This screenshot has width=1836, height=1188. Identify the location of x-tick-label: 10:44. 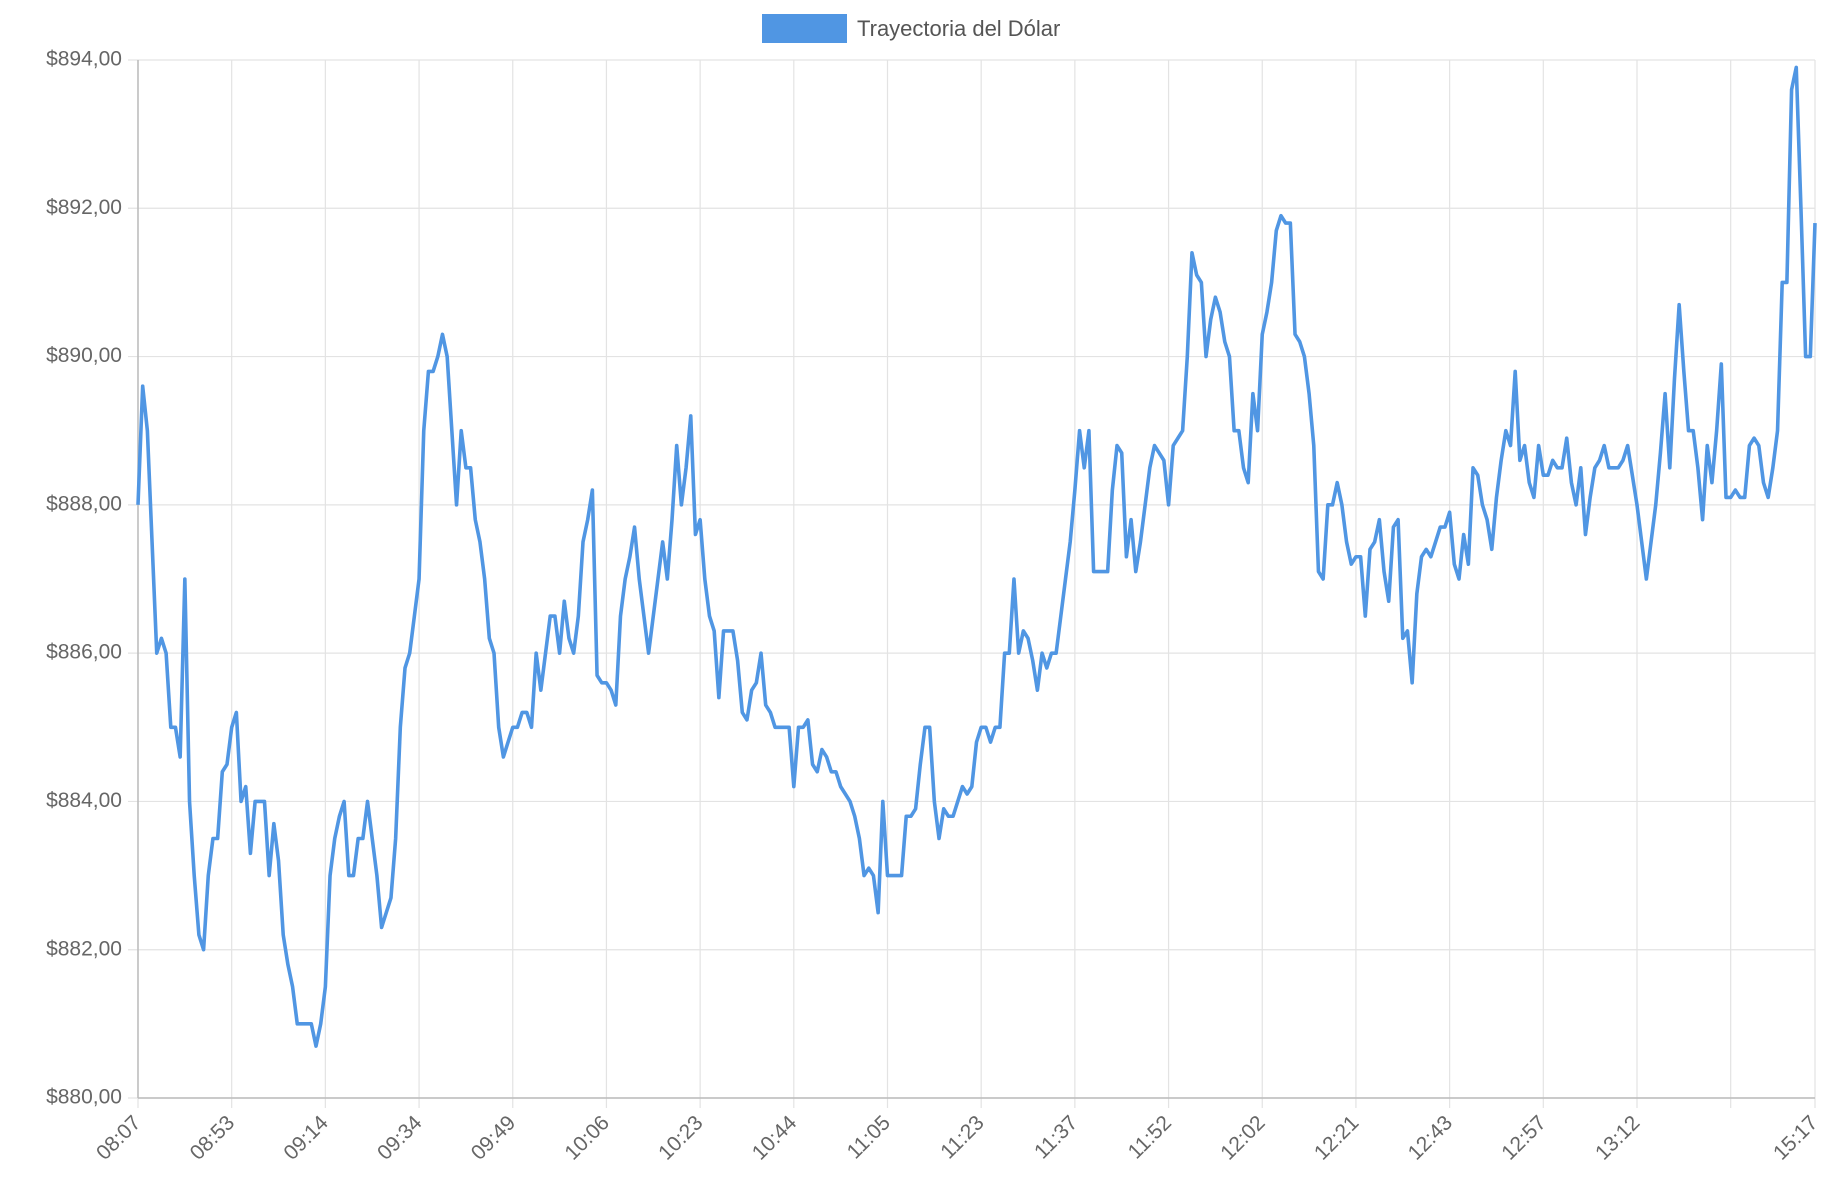
(775, 1138).